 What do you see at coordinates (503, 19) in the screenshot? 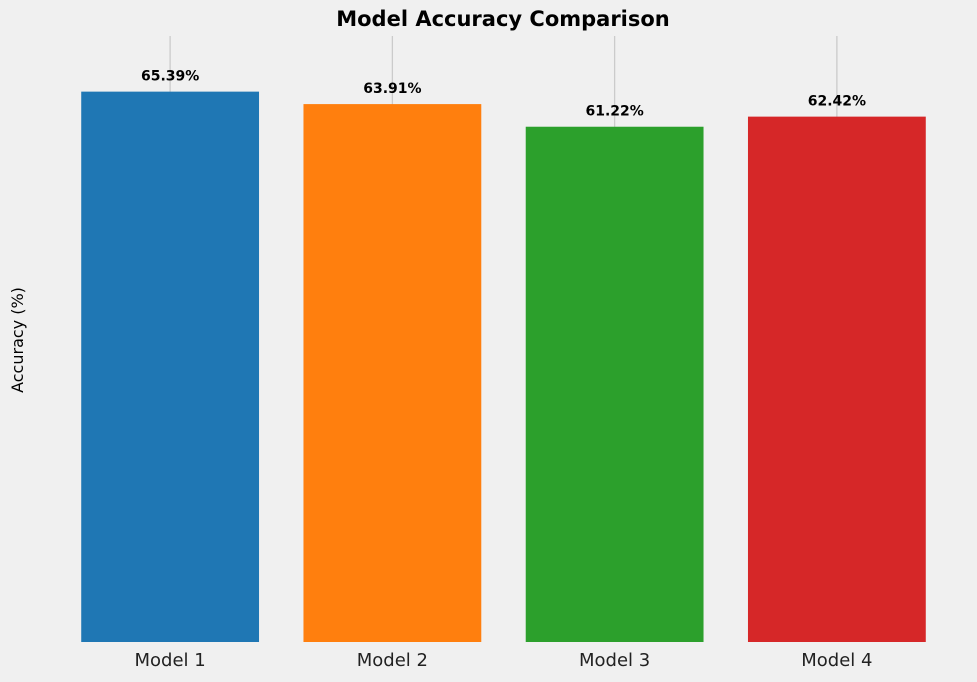
I see `chart-title: Model Accuracy Comparison` at bounding box center [503, 19].